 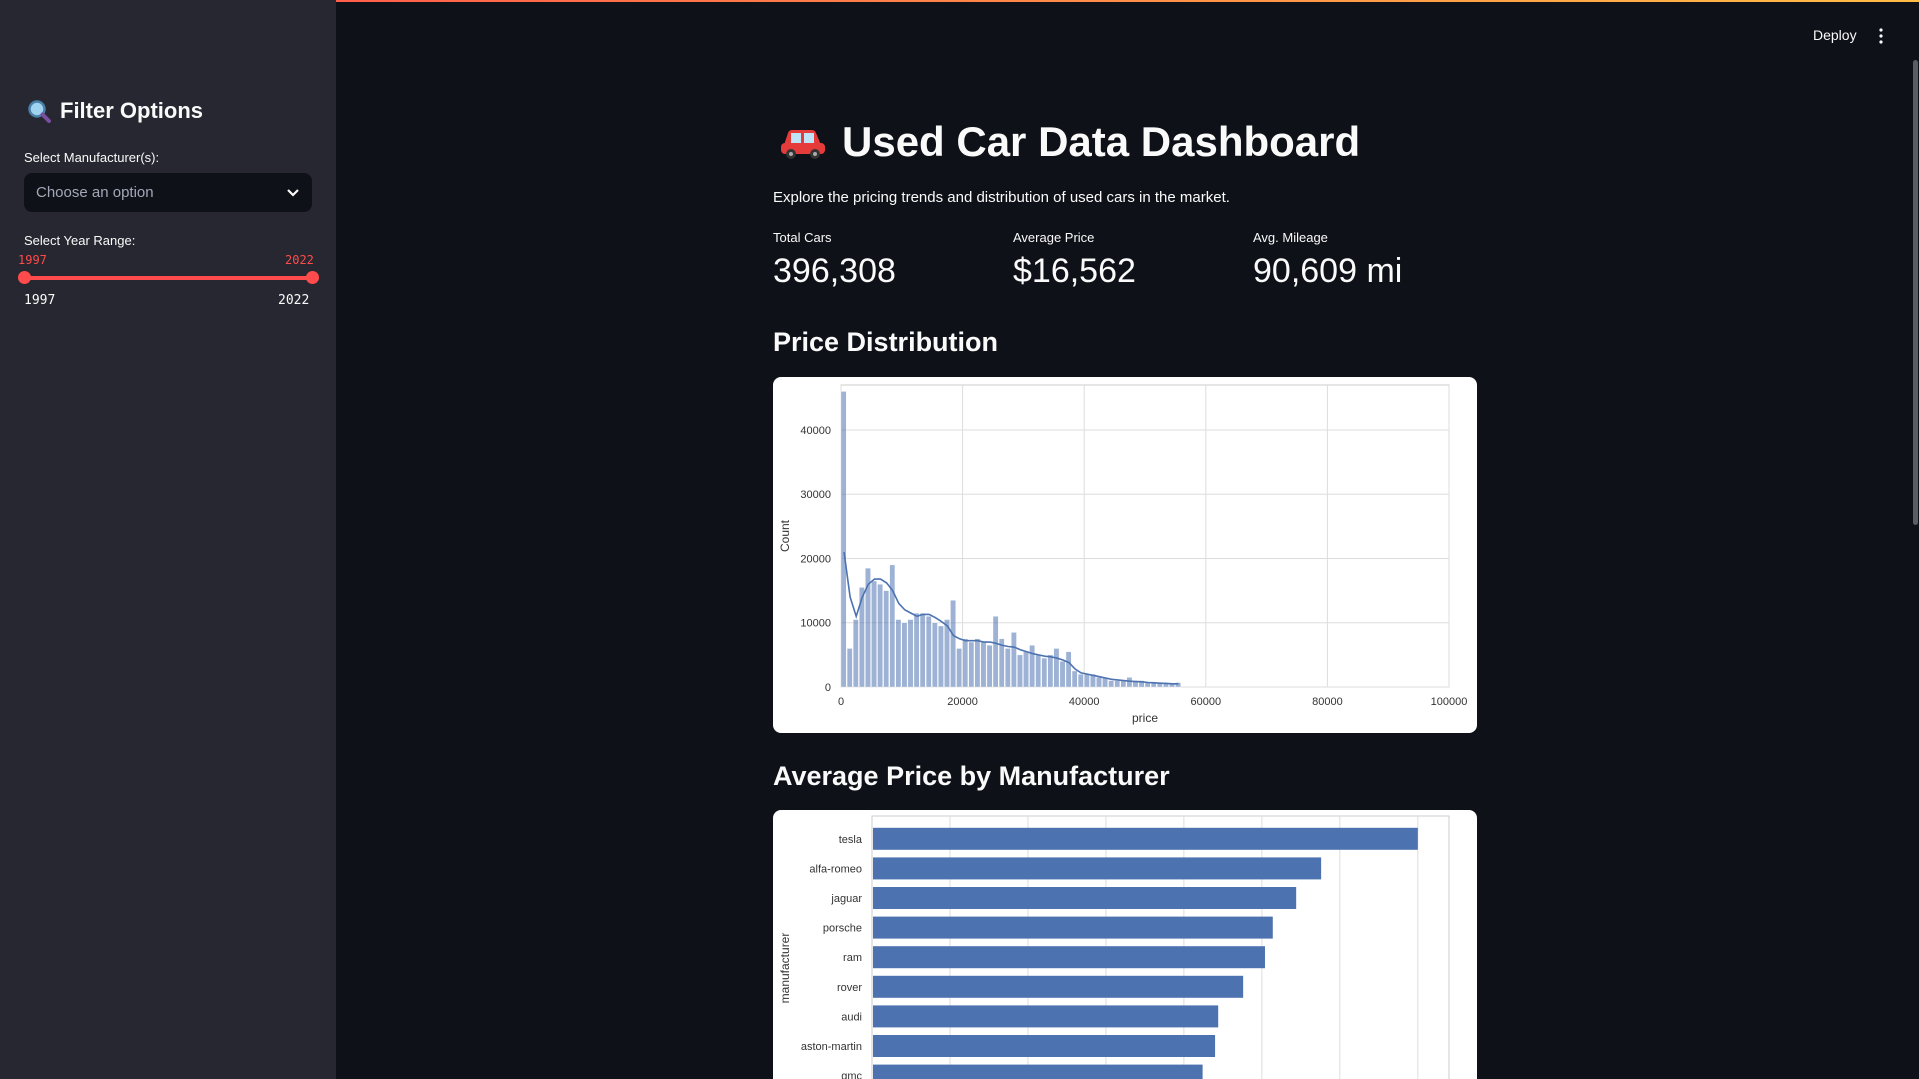 I want to click on magnifier-icon, so click(x=39, y=111).